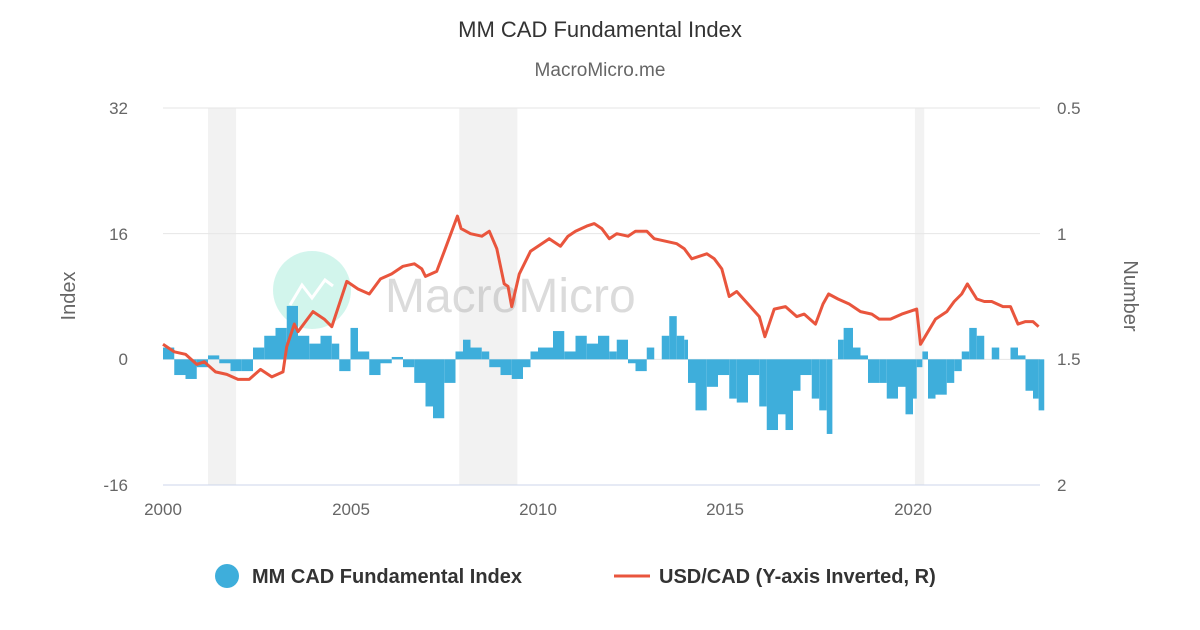  Describe the element at coordinates (725, 509) in the screenshot. I see `x-tick-label: 2015` at that location.